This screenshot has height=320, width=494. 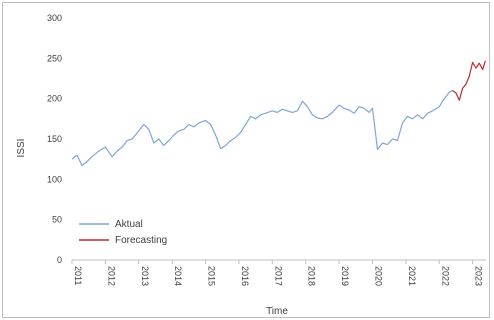 What do you see at coordinates (479, 276) in the screenshot?
I see `x-tick-label: 2023` at bounding box center [479, 276].